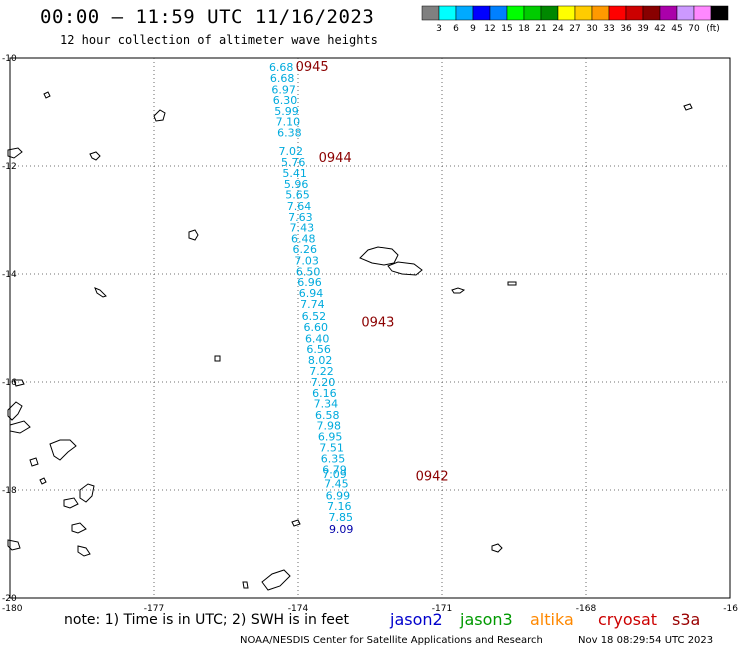 The width and height of the screenshot is (740, 650). I want to click on swh-point-label: 5.65, so click(297, 195).